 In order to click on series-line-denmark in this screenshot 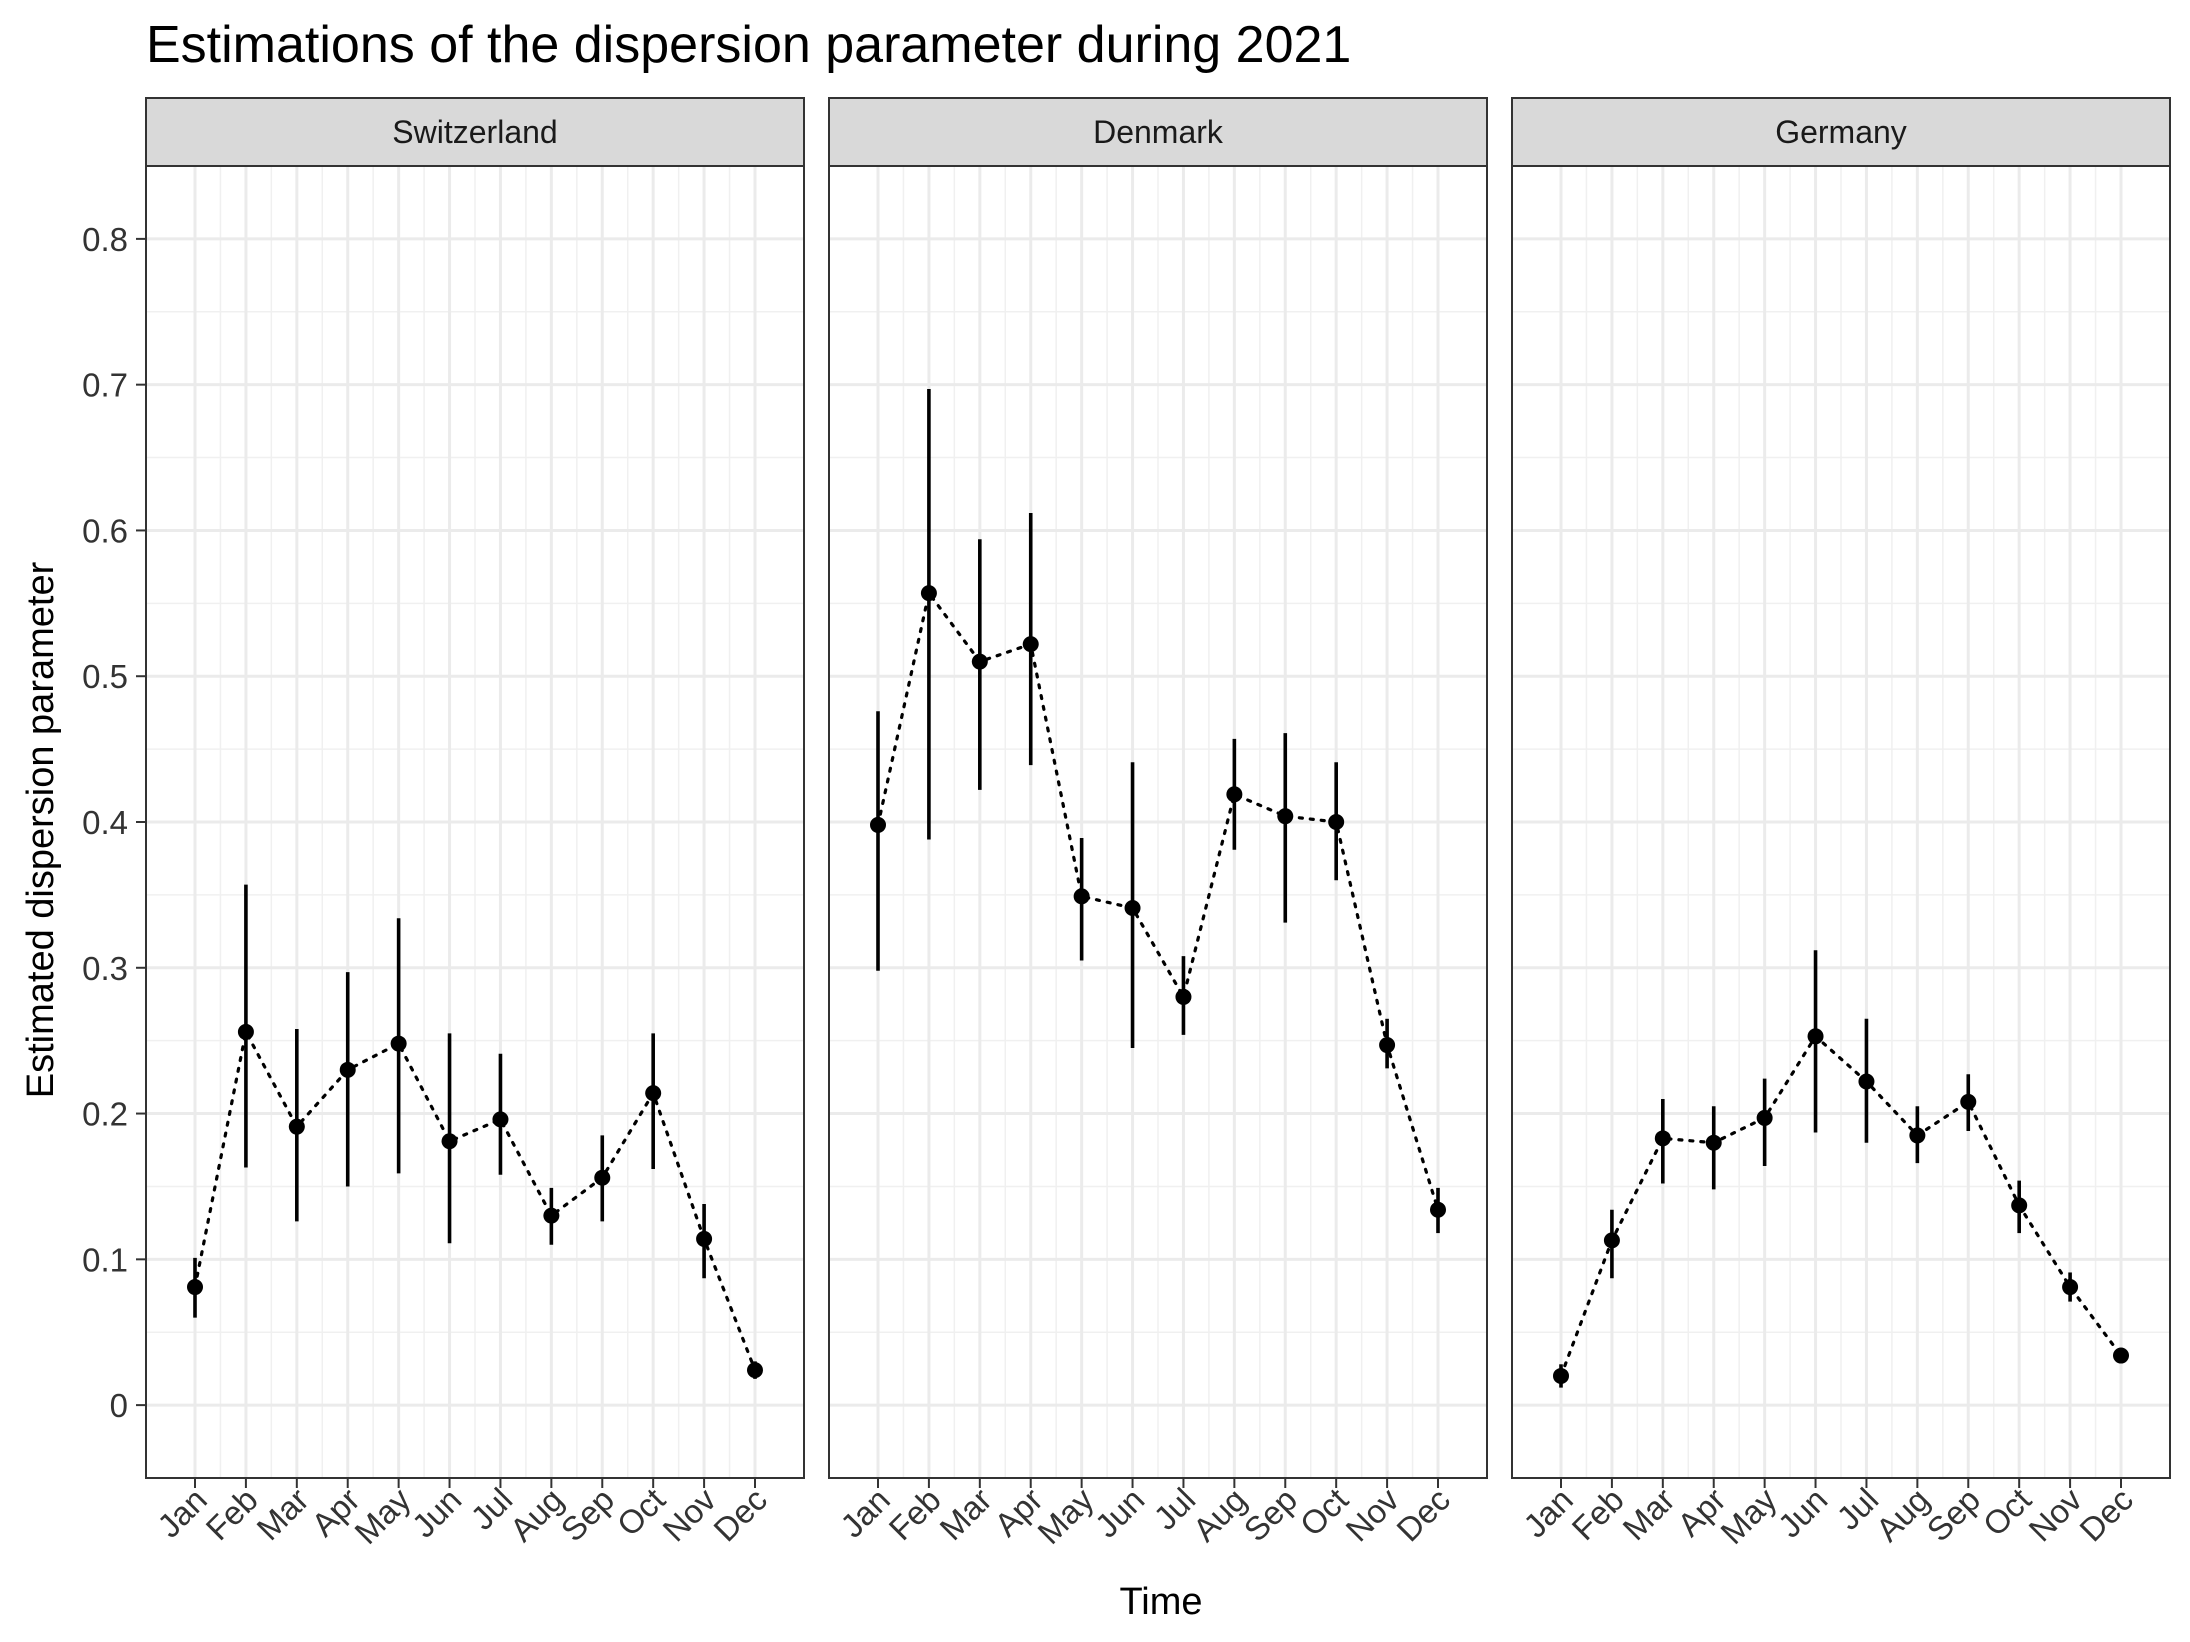, I will do `click(1158, 900)`.